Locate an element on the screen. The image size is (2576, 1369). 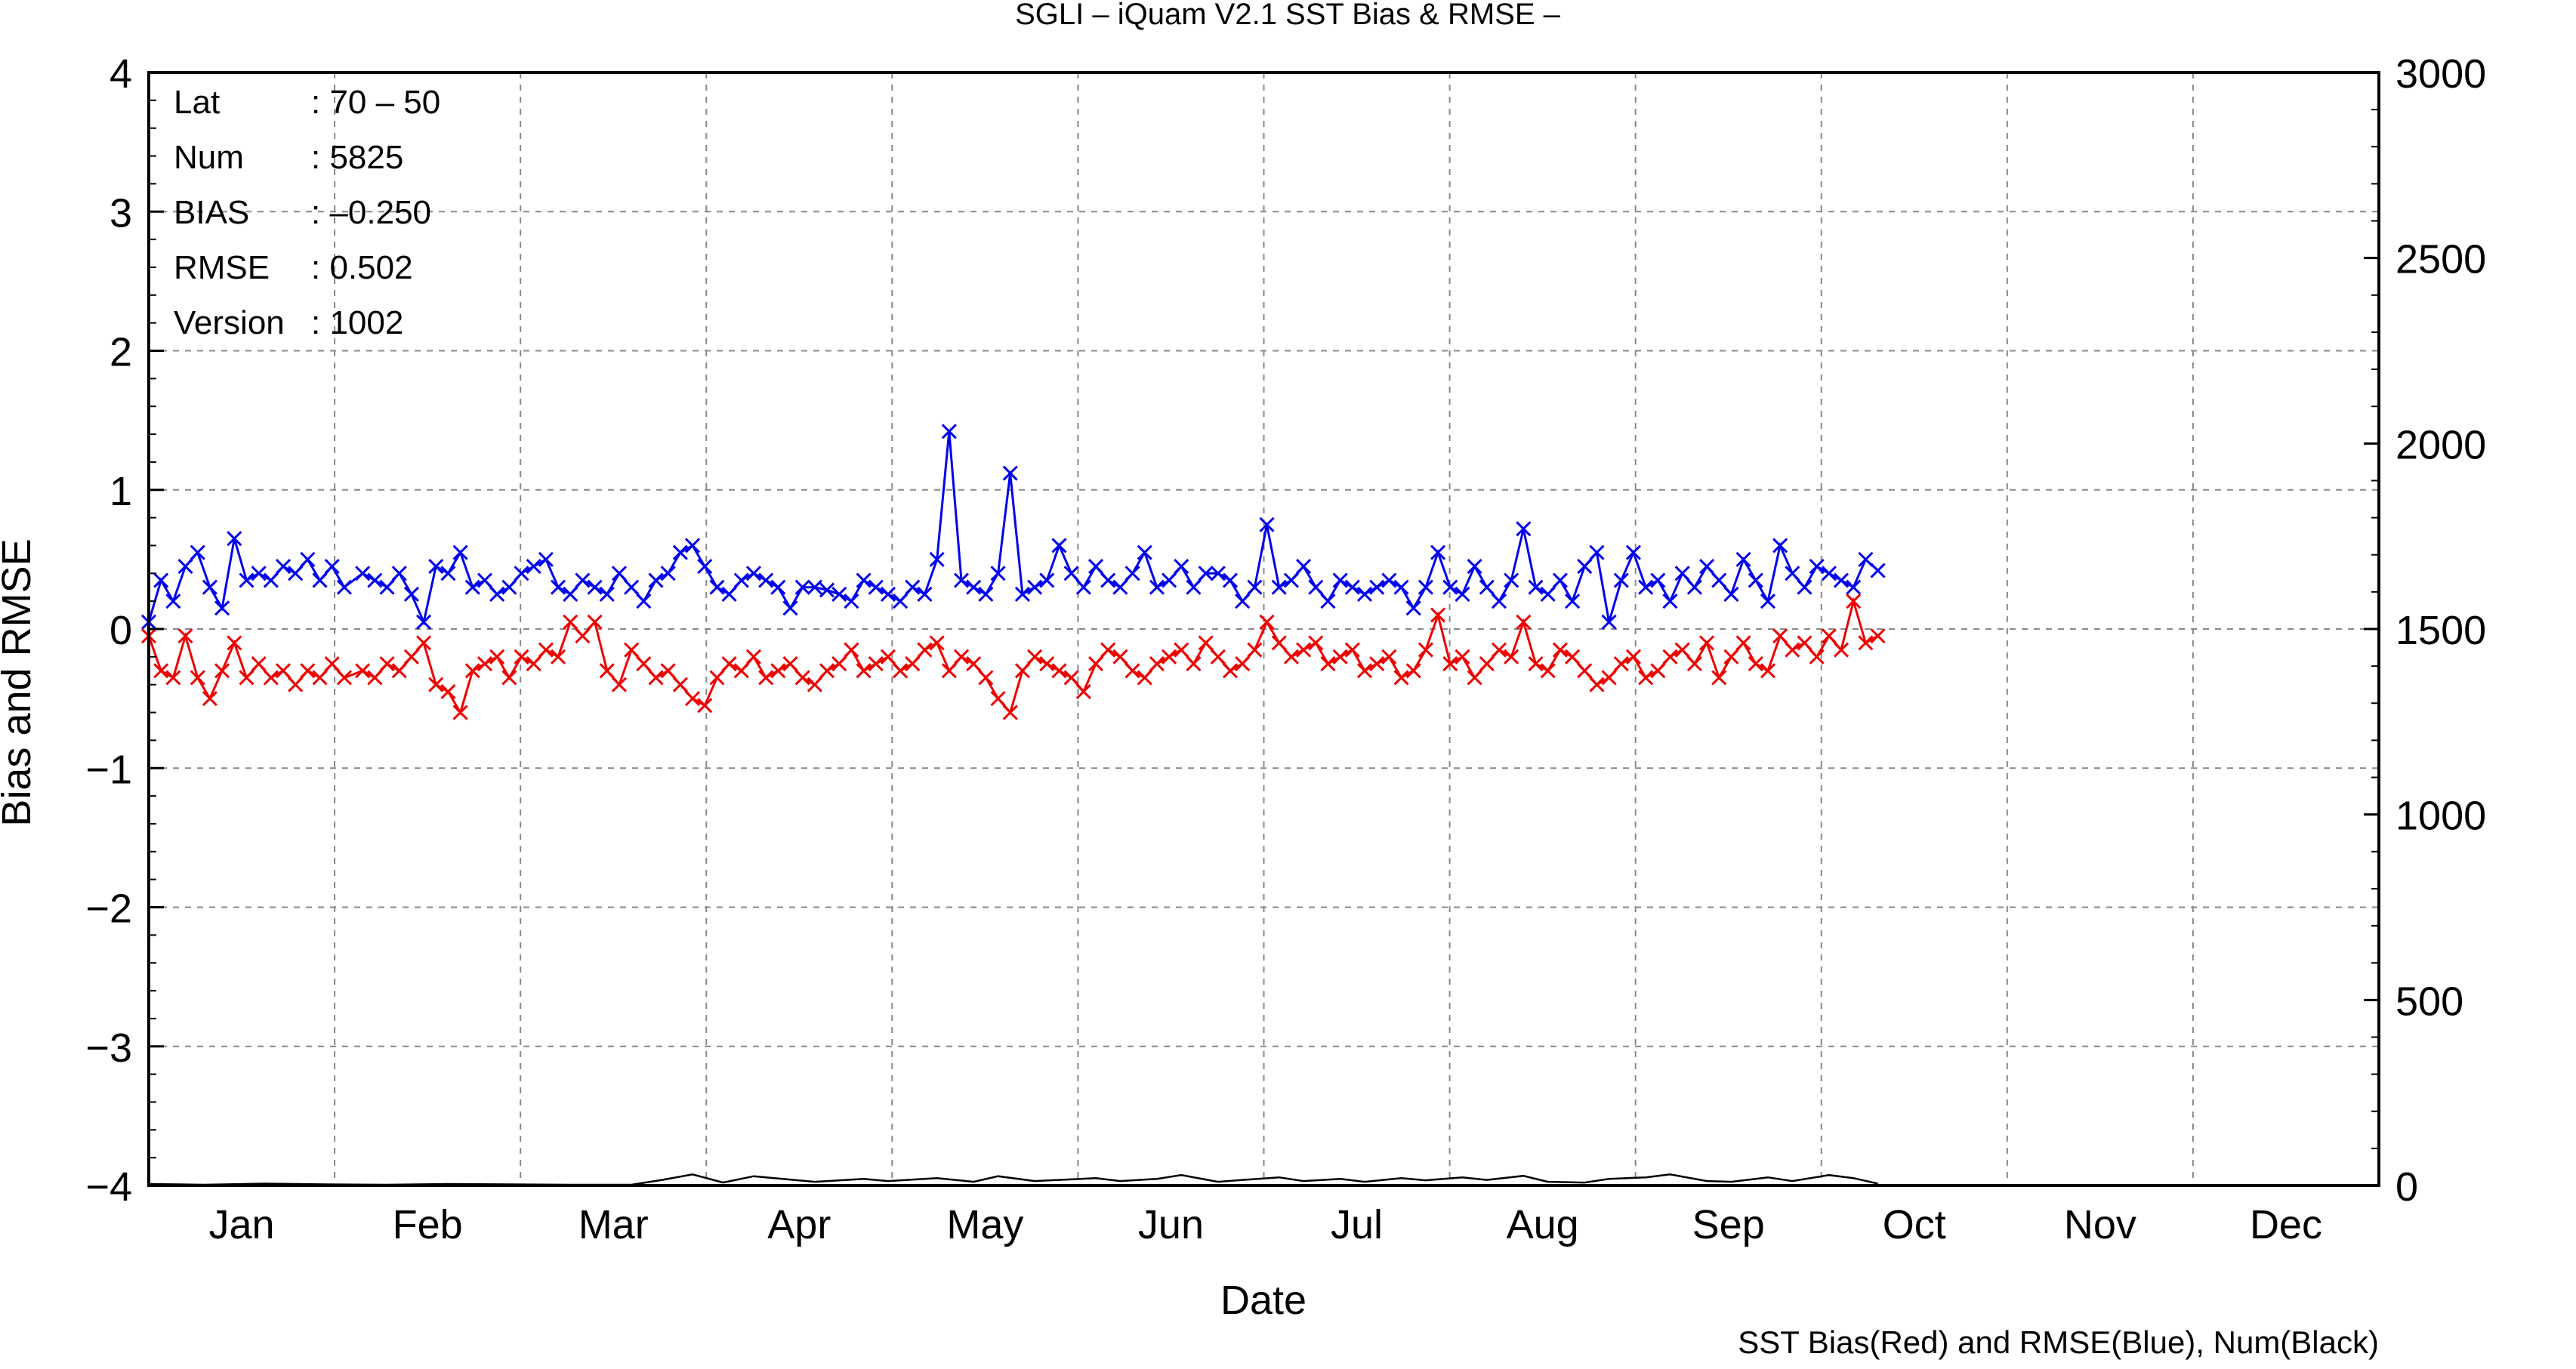
y-axis-label-right: Num of Match–up is located at coordinates (2572, 682).